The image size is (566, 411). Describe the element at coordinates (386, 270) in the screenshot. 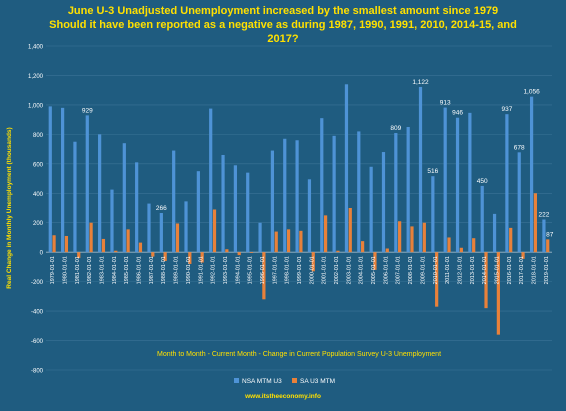

I see `x-tick-label: 2006-01-01` at that location.